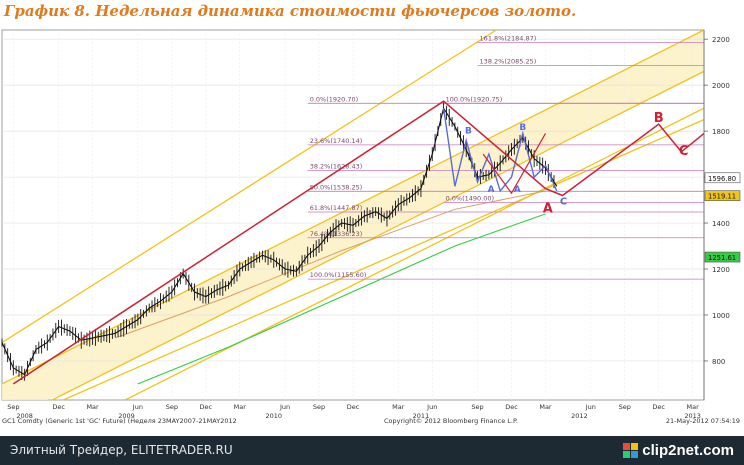  I want to click on value-tags: 1596.80 1519.11 1251.61, so click(722, 217).